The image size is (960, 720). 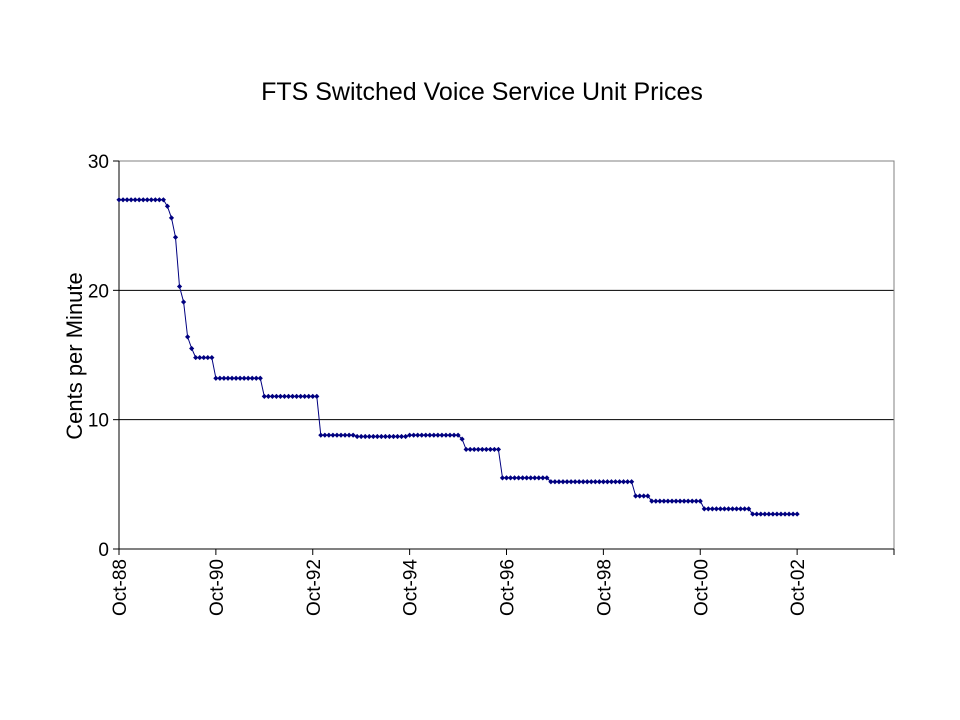 I want to click on x-tick-label: Oct-88, so click(x=120, y=587).